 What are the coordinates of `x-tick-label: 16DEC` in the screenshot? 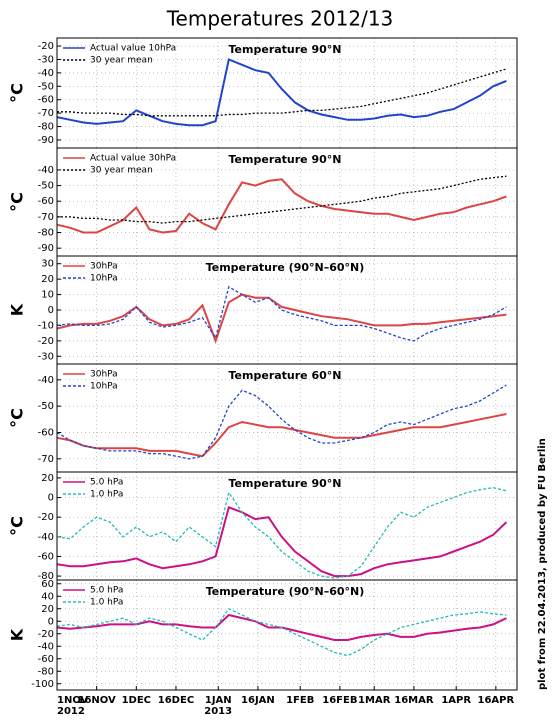 It's located at (176, 700).